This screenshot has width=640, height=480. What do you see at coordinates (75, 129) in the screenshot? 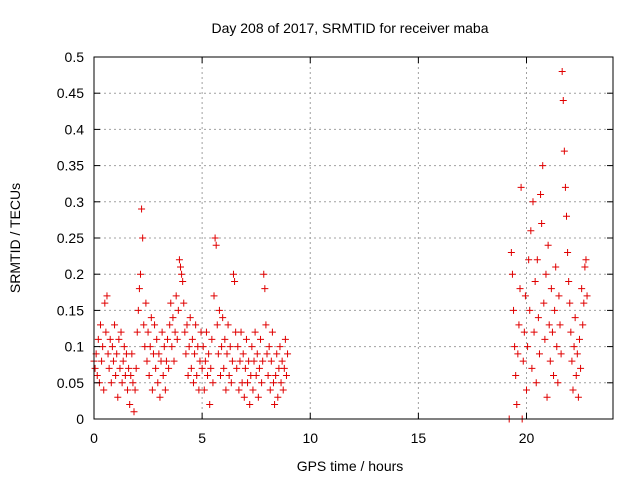
I see `y-tick-label: 0.4` at bounding box center [75, 129].